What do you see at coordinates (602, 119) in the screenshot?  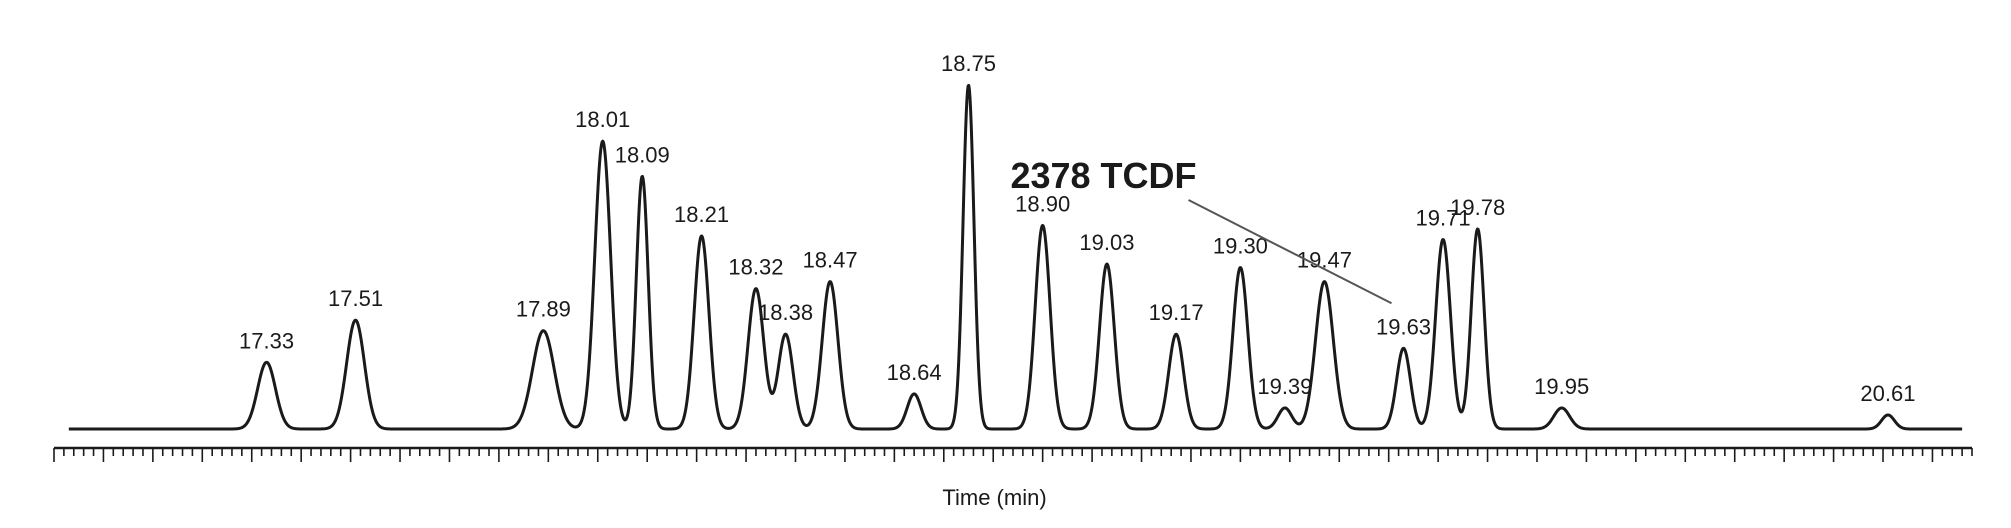 I see `peak-label-18-01: 18.01` at bounding box center [602, 119].